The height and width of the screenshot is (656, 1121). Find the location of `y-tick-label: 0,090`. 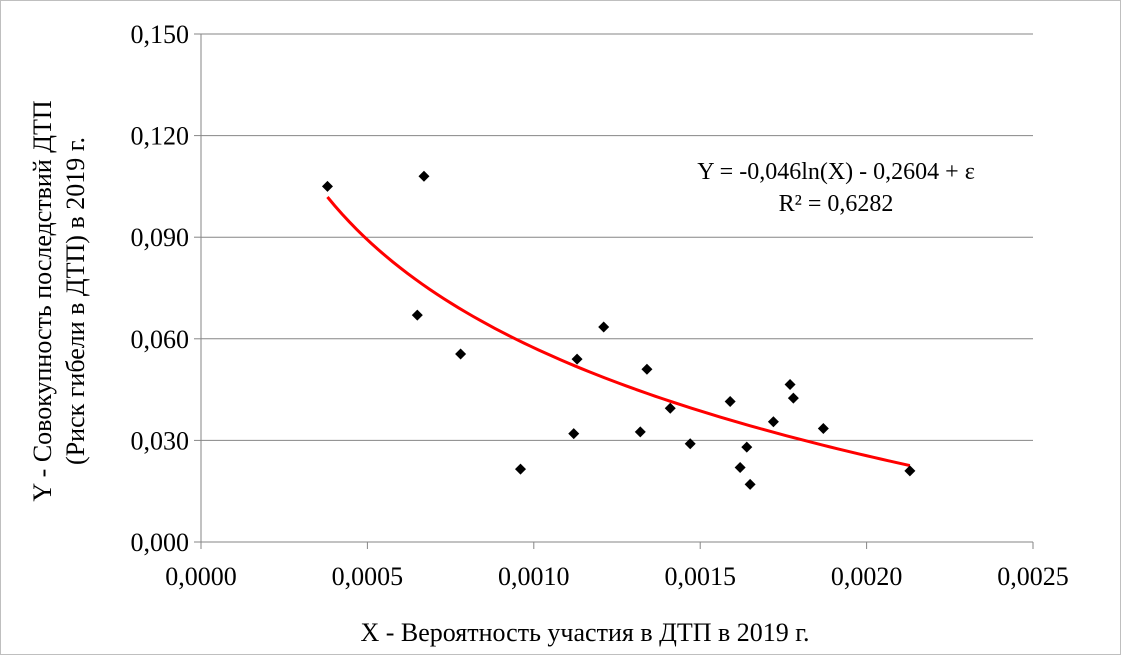

y-tick-label: 0,090 is located at coordinates (160, 237).